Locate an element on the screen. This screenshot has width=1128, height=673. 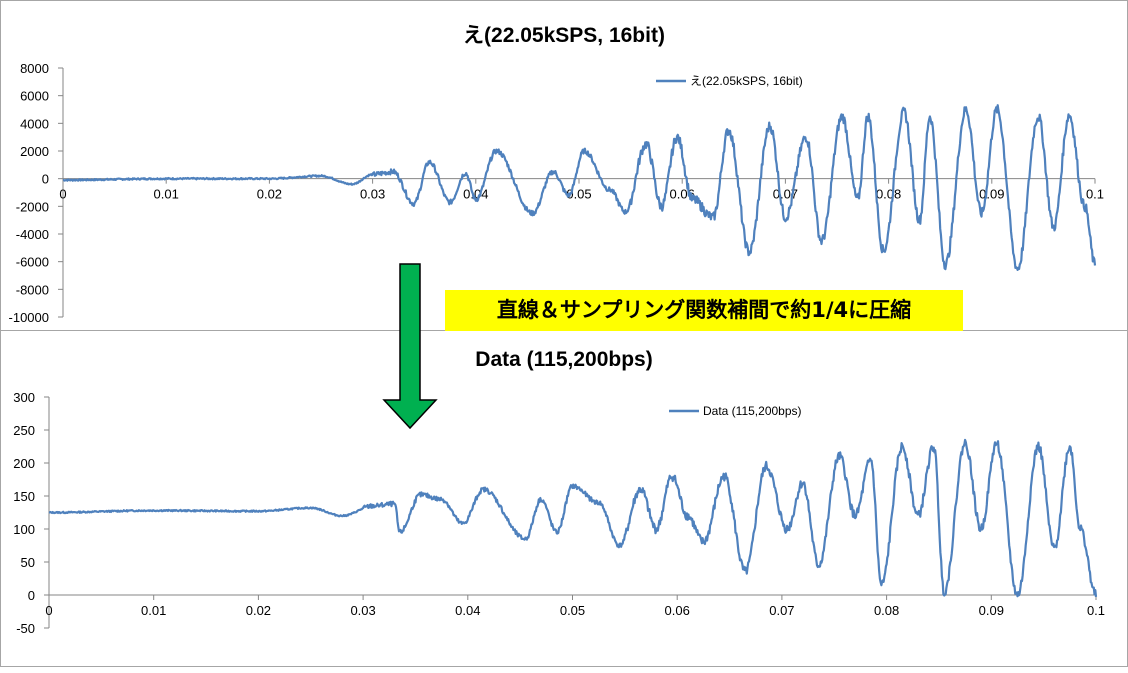
down-arrow-shape is located at coordinates (410, 346).